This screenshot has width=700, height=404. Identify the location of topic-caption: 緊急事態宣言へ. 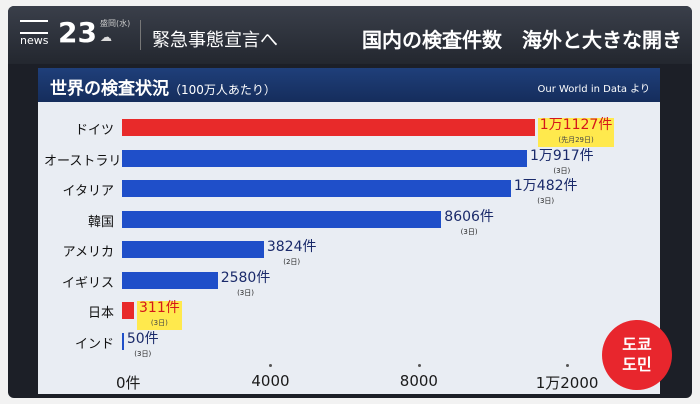
(215, 40).